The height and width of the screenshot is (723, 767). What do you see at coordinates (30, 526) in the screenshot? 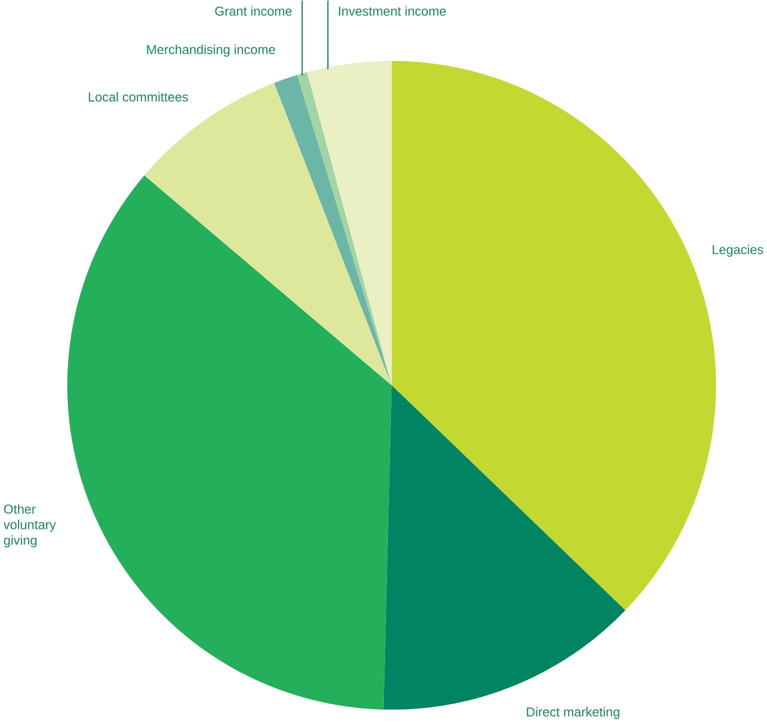
I see `slice-label: Other voluntary giving` at bounding box center [30, 526].